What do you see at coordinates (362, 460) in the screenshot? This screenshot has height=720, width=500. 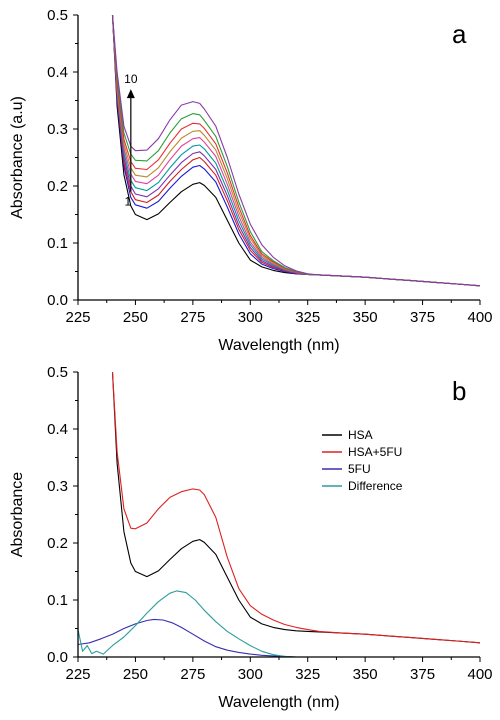 I see `legend: HSA HSA+5FU 5FU Difference` at bounding box center [362, 460].